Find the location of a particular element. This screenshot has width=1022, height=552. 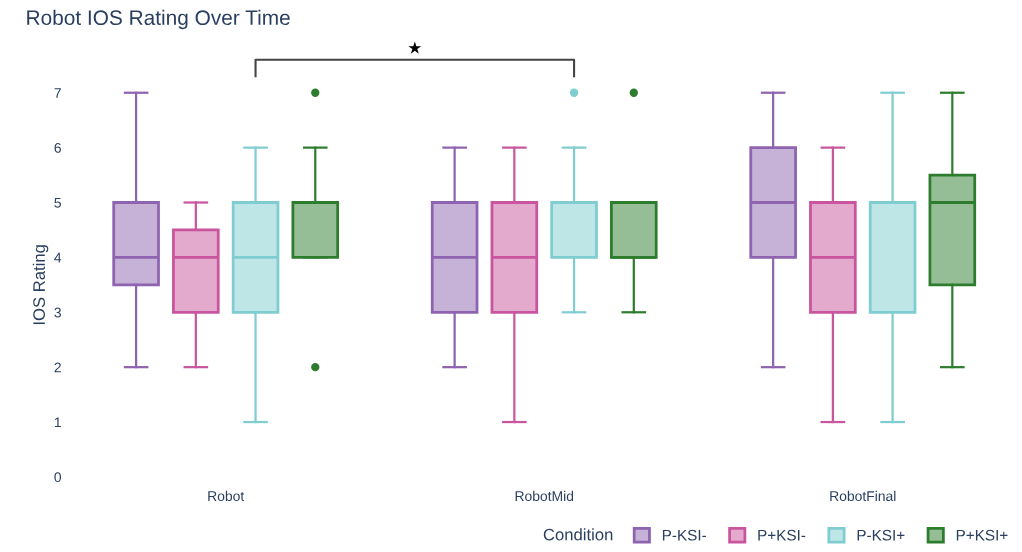

x-tick-label: RobotMid is located at coordinates (544, 496).